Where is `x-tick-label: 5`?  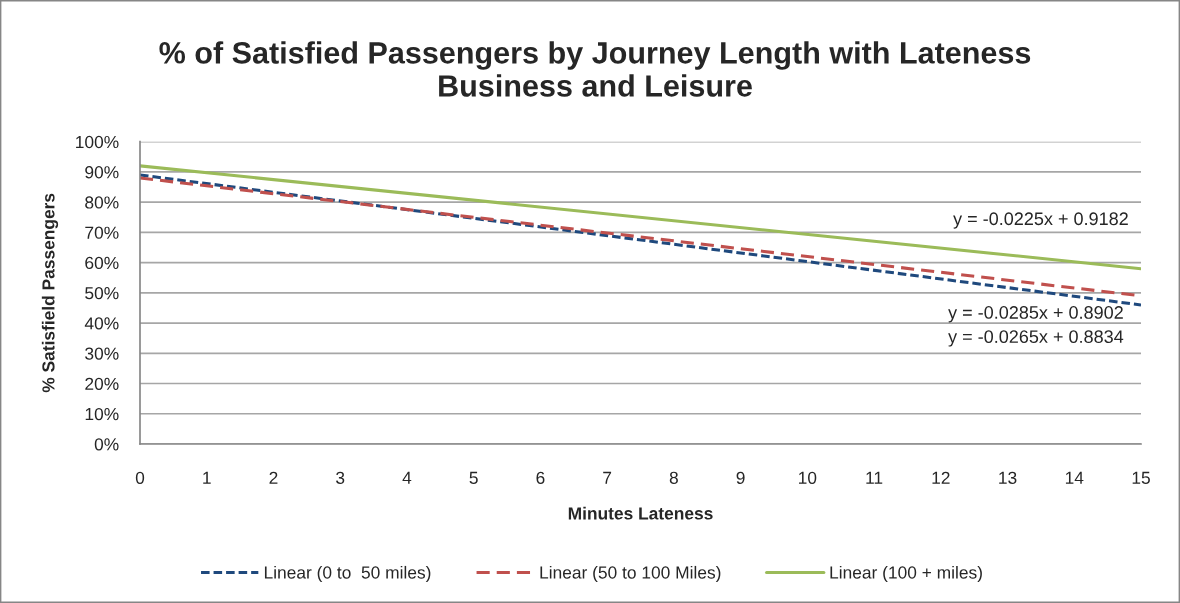
x-tick-label: 5 is located at coordinates (473, 477).